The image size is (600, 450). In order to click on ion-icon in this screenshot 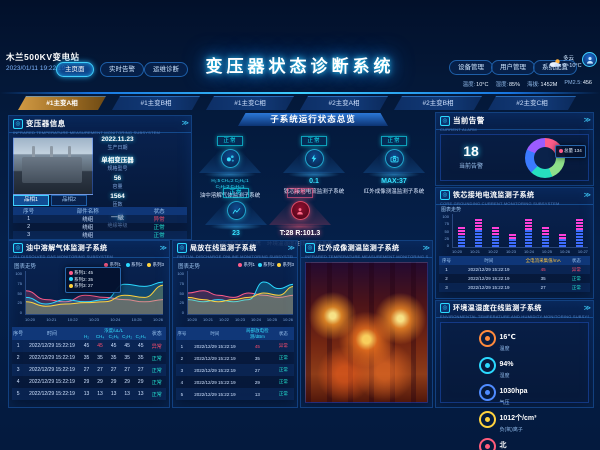, I will do `click(487, 419)`.